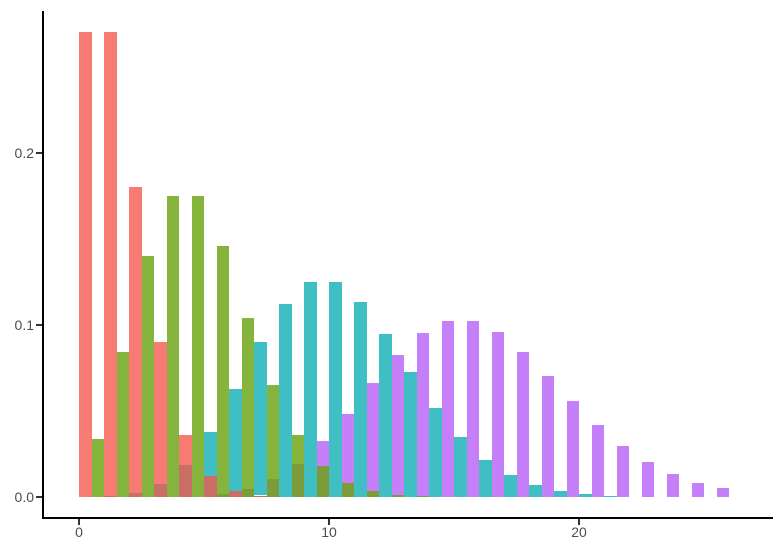 Image resolution: width=774 pixels, height=556 pixels. Describe the element at coordinates (24, 153) in the screenshot. I see `y-tick-label: 0.2` at that location.